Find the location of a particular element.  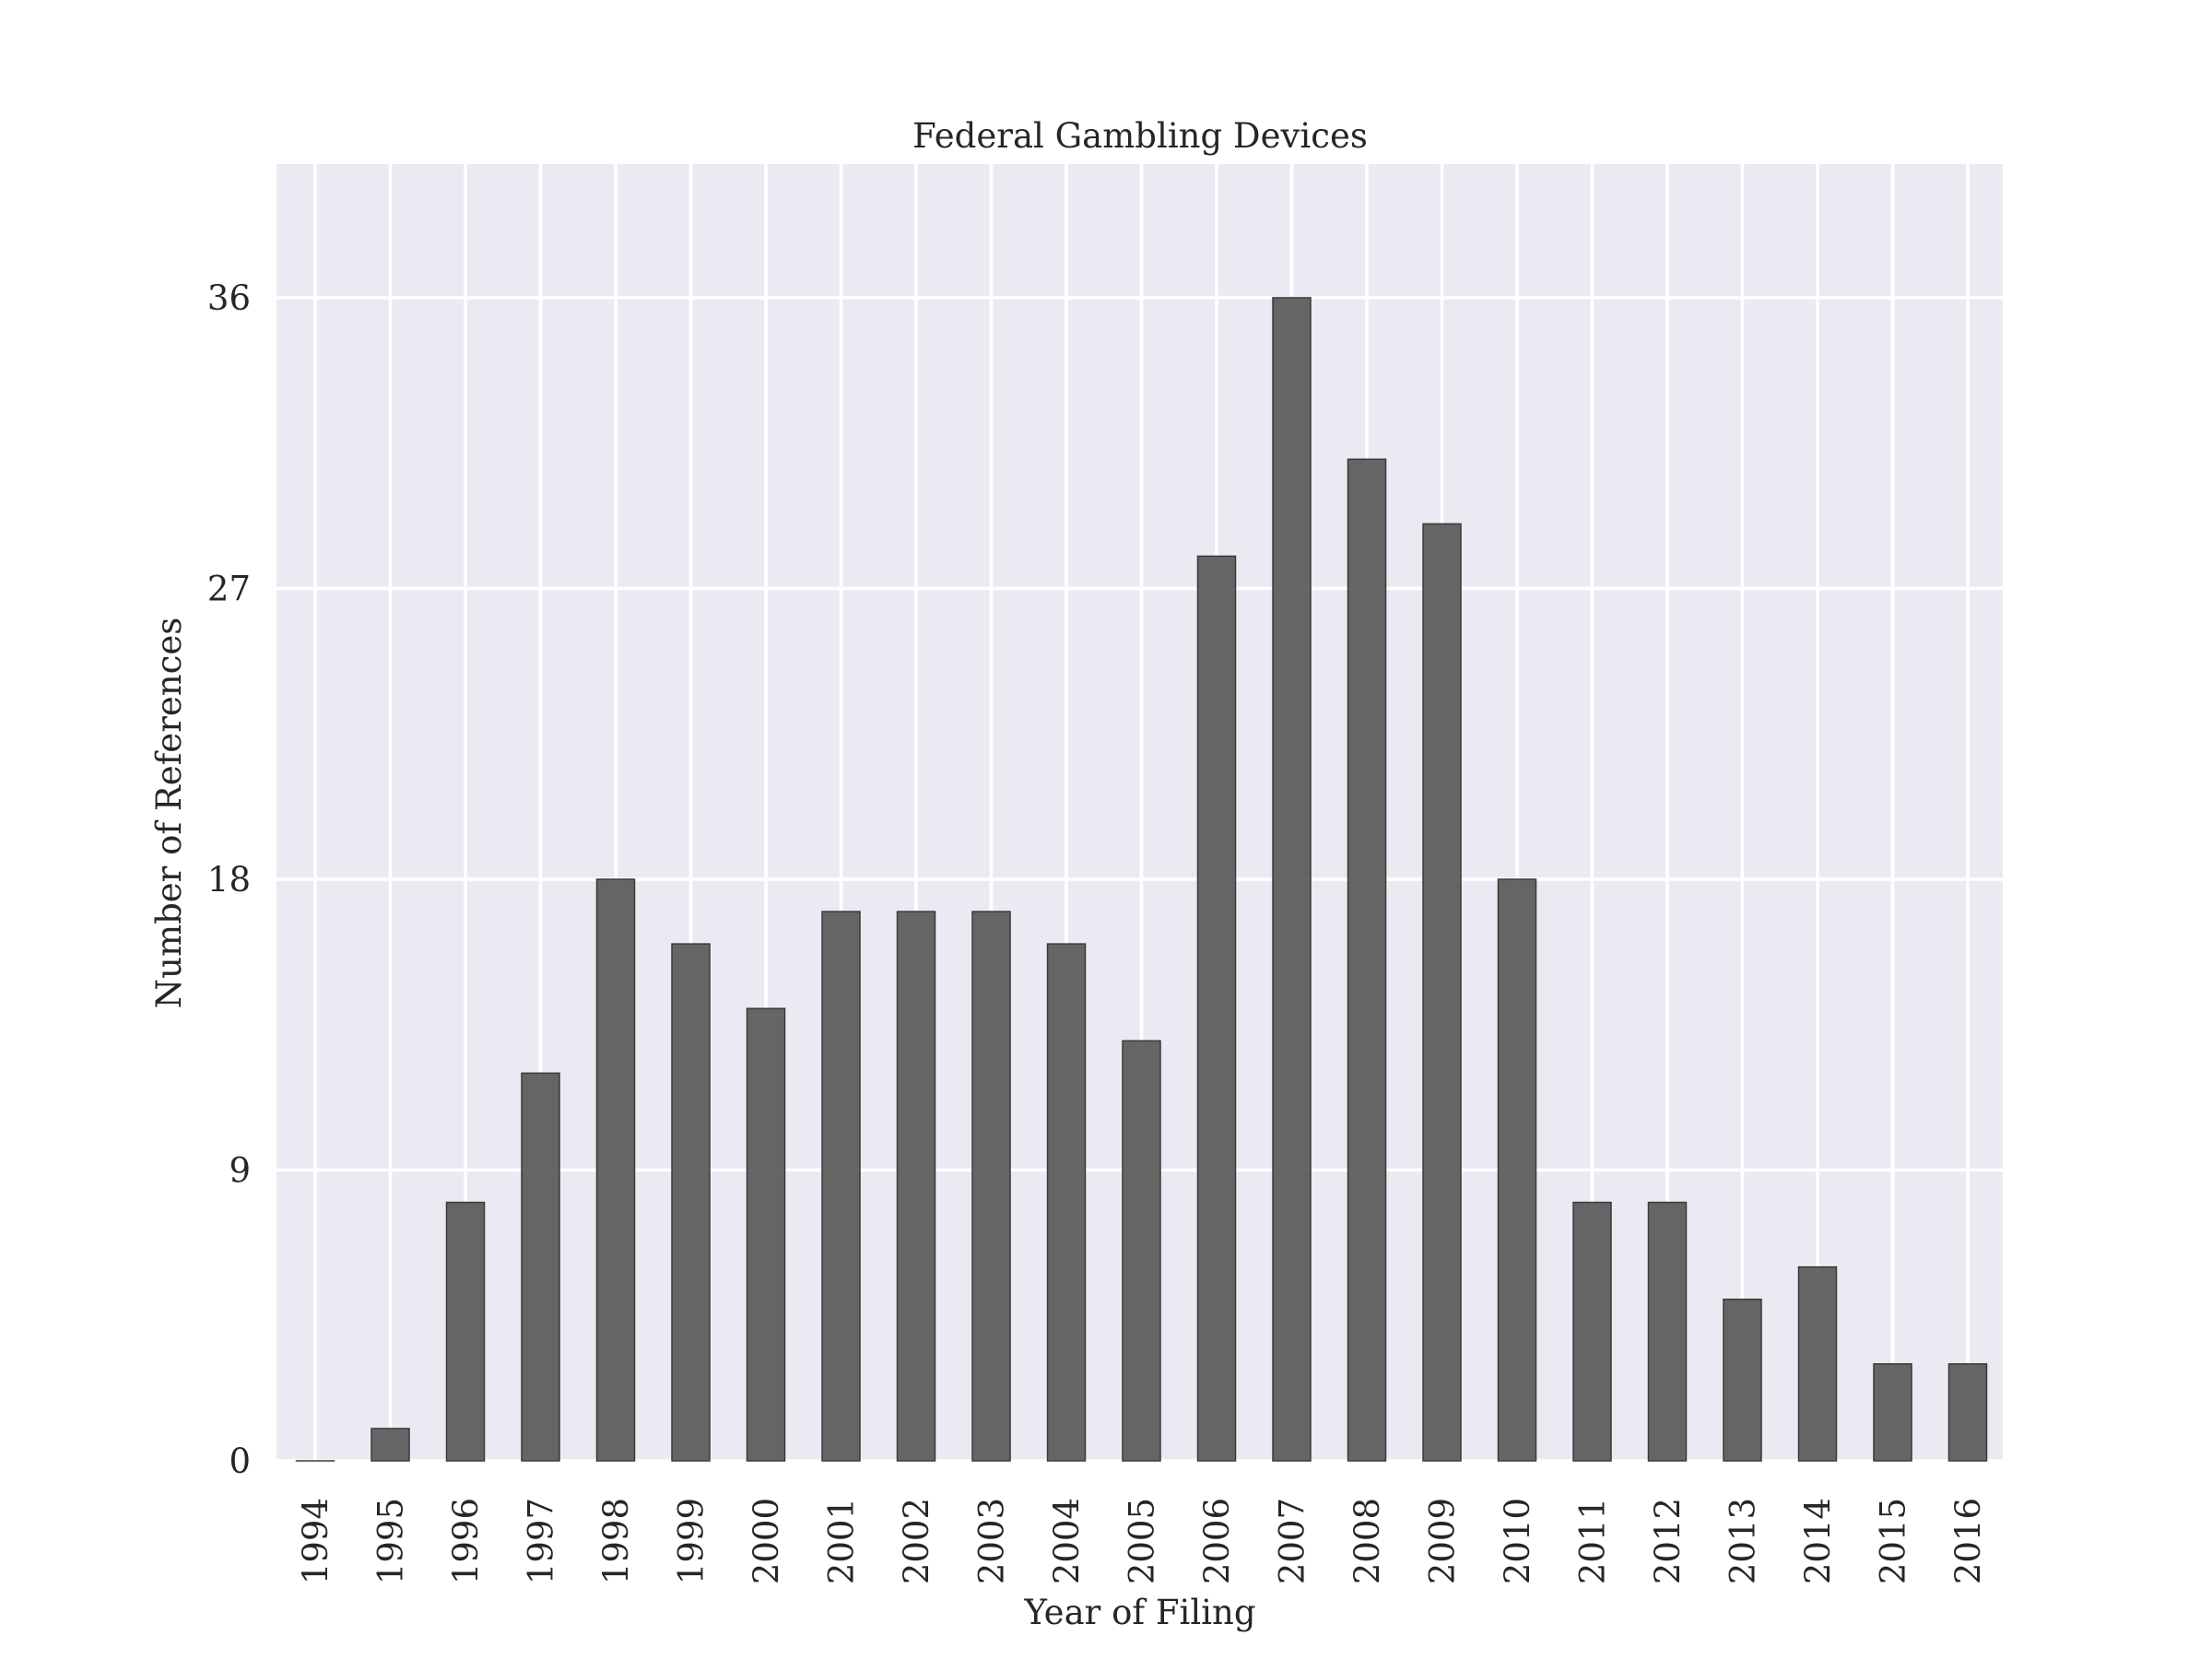

bar-2016 is located at coordinates (1967, 1412).